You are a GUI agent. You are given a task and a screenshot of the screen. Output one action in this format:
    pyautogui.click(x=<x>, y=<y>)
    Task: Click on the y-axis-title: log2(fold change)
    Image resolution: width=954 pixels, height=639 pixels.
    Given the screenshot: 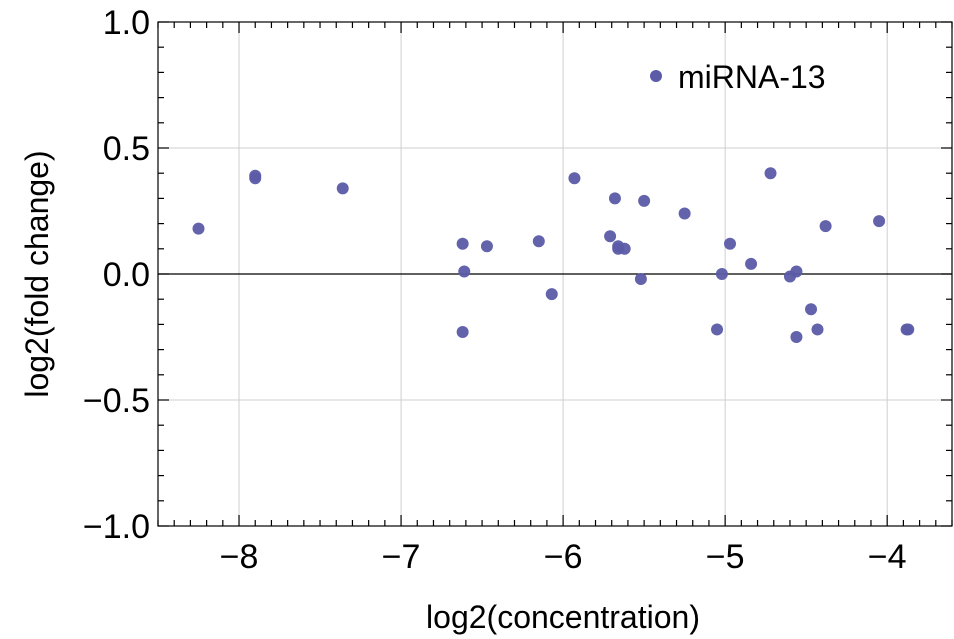 What is the action you would take?
    pyautogui.click(x=37, y=273)
    